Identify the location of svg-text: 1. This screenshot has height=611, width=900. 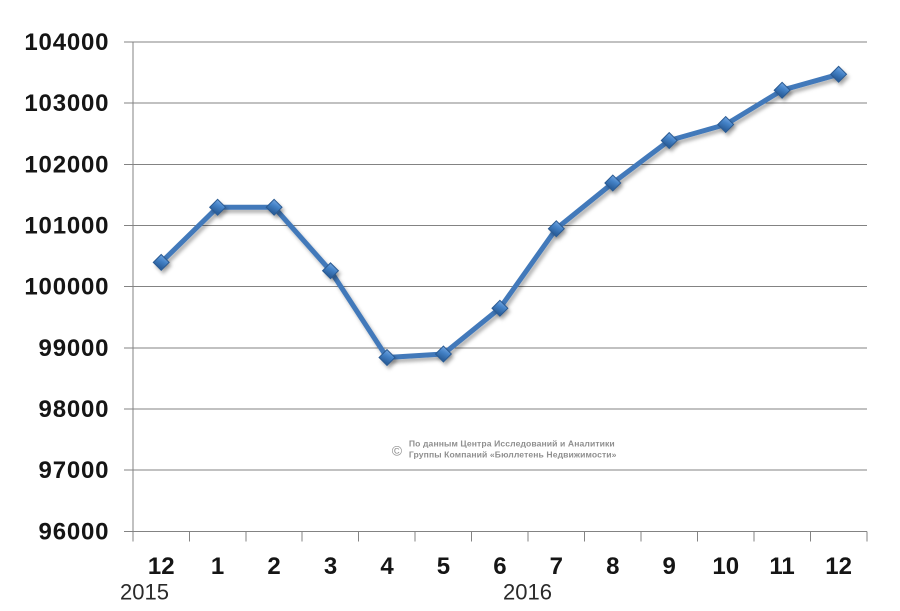
(217, 566).